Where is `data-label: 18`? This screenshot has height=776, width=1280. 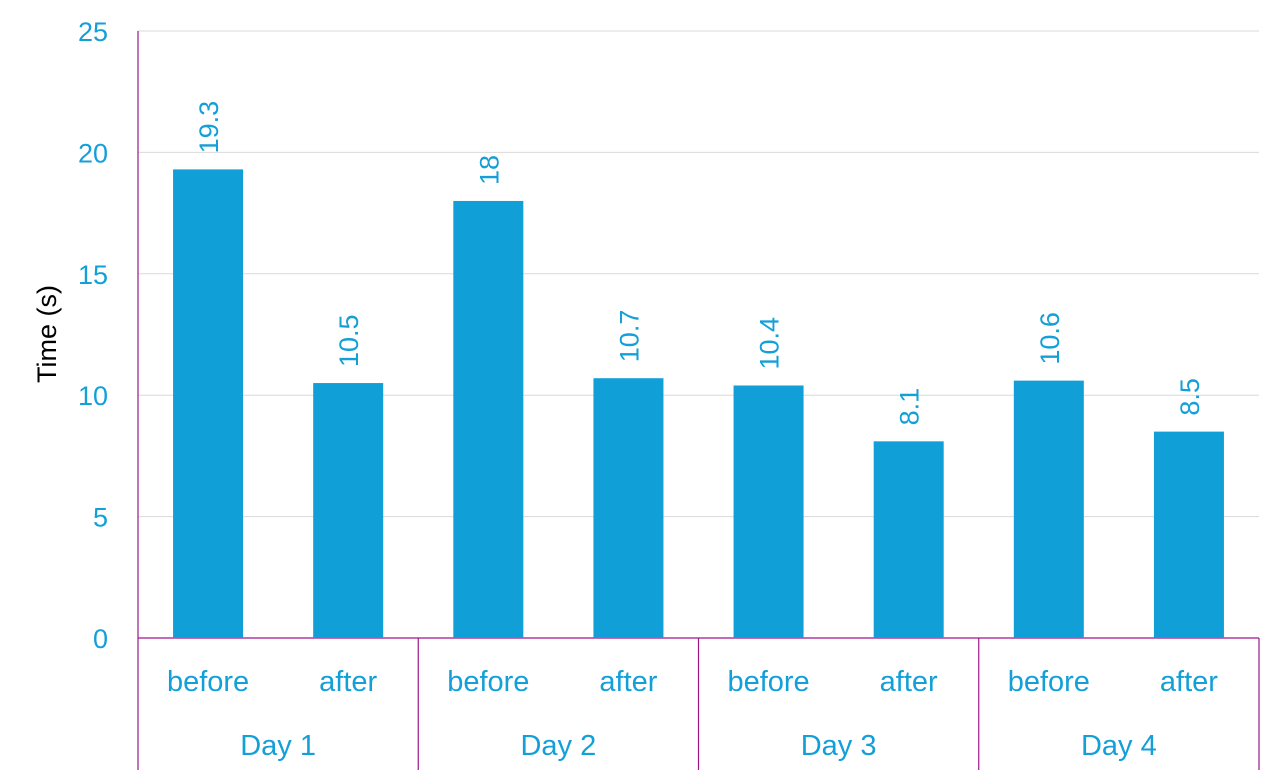
data-label: 18 is located at coordinates (489, 170).